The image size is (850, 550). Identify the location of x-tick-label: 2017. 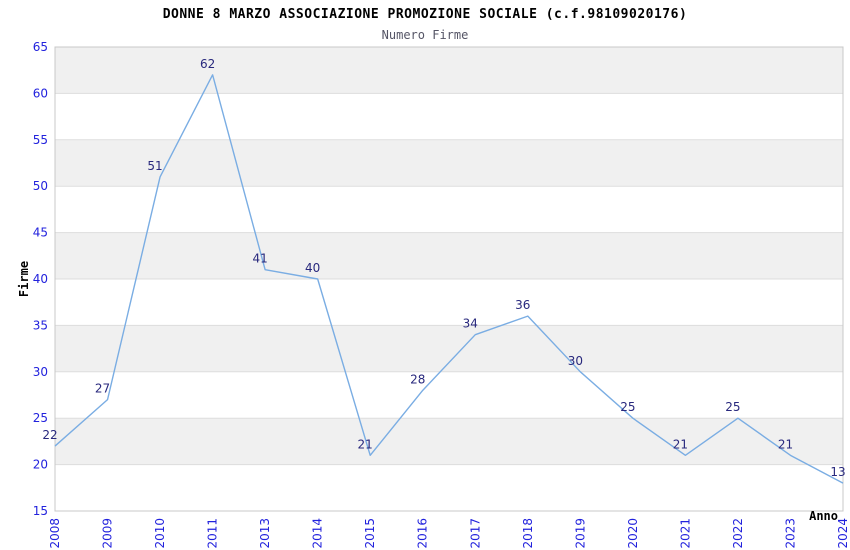
(475, 533).